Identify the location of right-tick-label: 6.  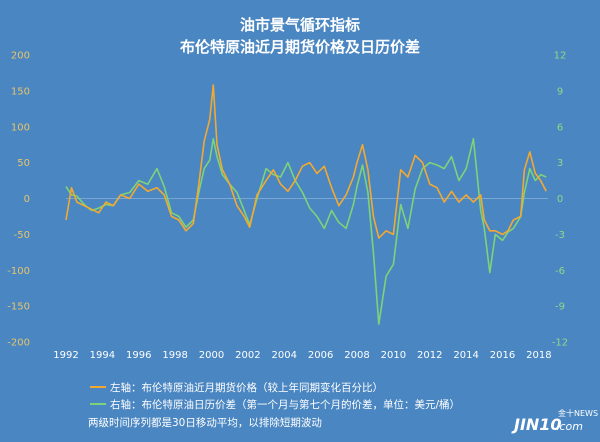
(560, 127).